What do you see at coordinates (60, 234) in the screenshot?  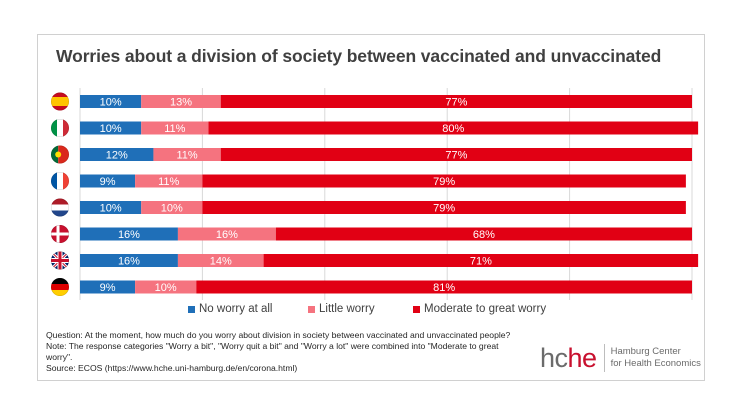 I see `flag-denmark-icon` at bounding box center [60, 234].